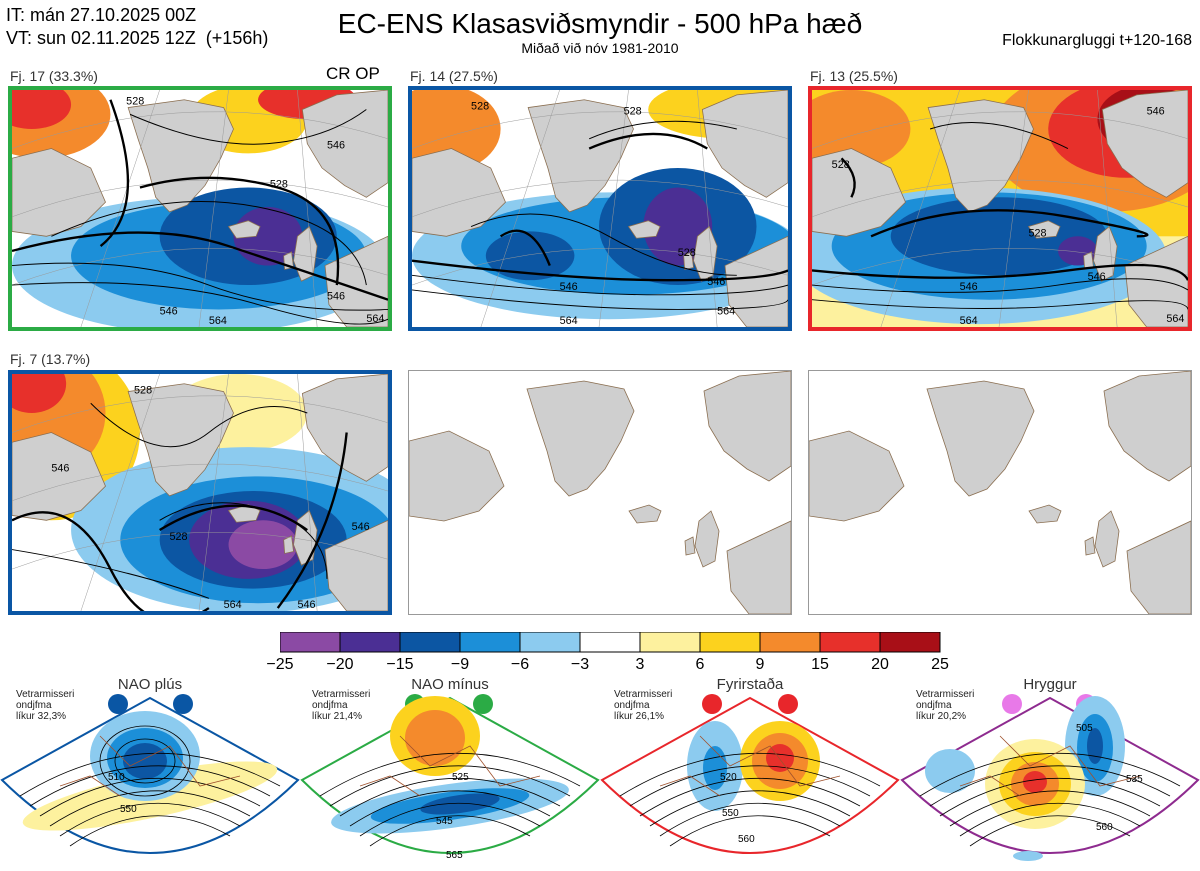 The height and width of the screenshot is (871, 1200). What do you see at coordinates (600, 23) in the screenshot?
I see `page-title: EC-ENS Klasasviðsmyndir - 500 hPa hæð` at bounding box center [600, 23].